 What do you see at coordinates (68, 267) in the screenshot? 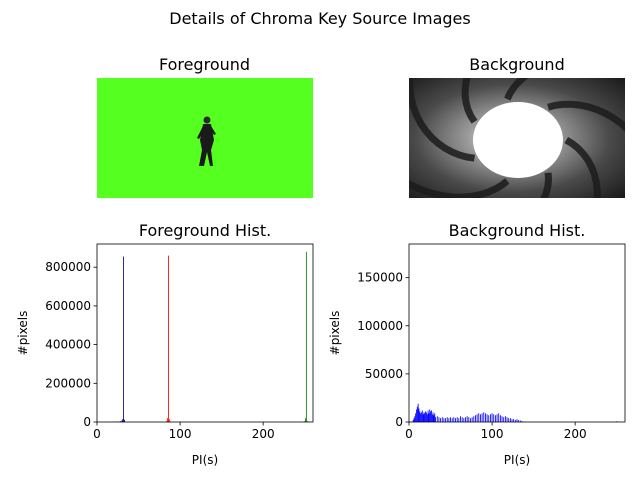
I see `foreground-ytick-label: 800000` at bounding box center [68, 267].